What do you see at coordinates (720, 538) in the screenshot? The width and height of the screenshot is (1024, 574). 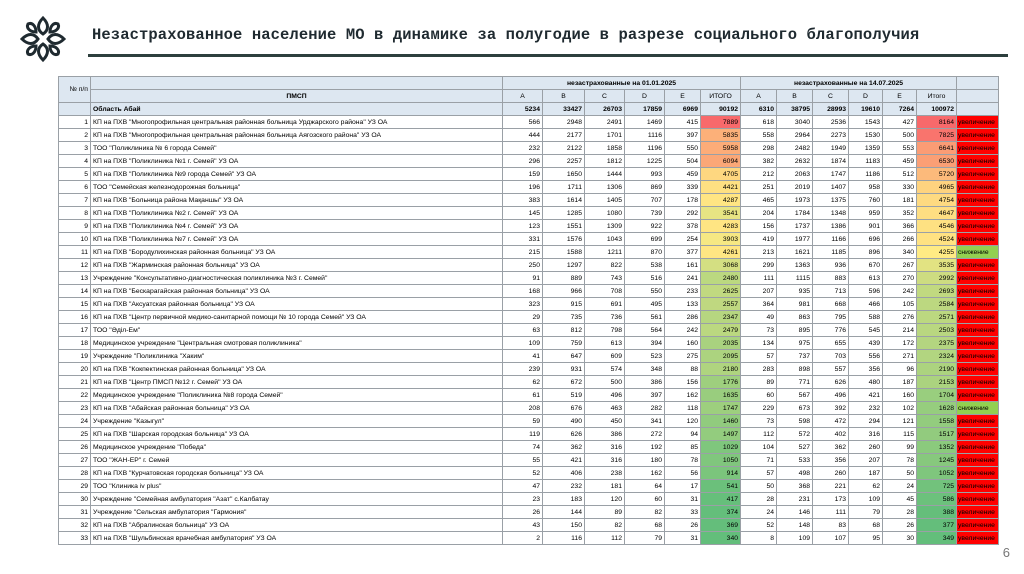 I see `total-jan: 340` at bounding box center [720, 538].